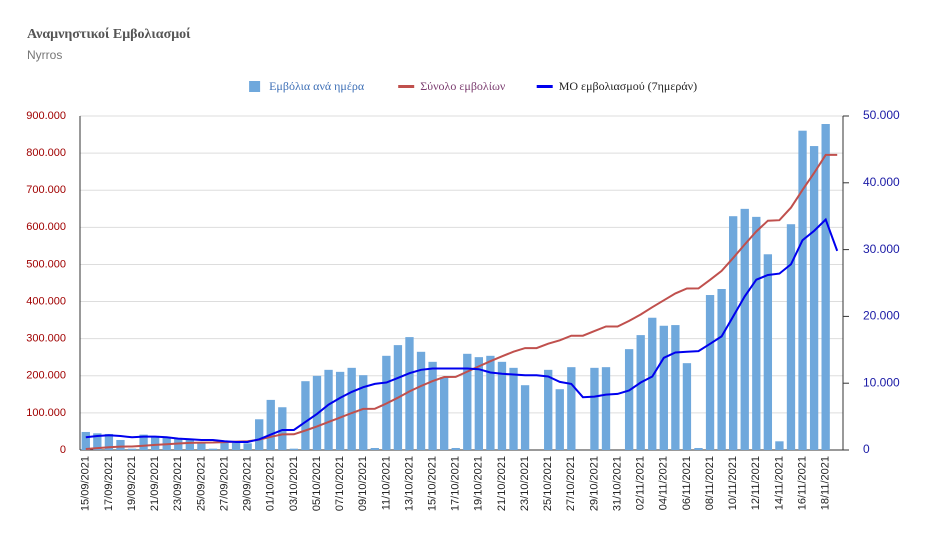  What do you see at coordinates (594, 483) in the screenshot?
I see `x-tick-label: 29/10/2021` at bounding box center [594, 483].